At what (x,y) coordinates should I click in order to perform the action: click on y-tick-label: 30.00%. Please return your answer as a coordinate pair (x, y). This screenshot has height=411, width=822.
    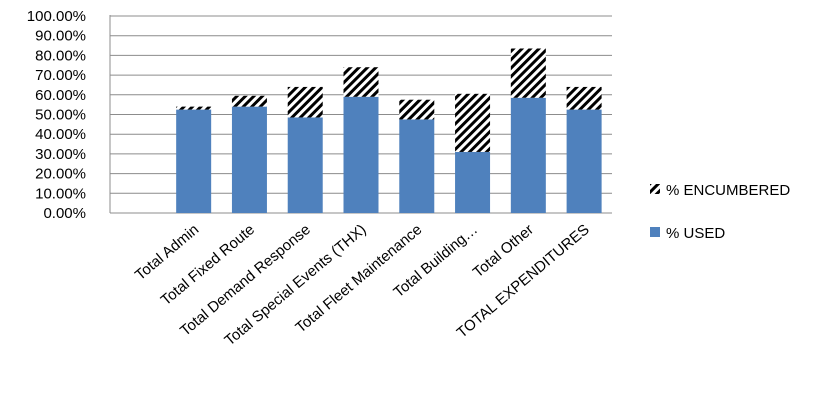
    Looking at the image, I should click on (60, 154).